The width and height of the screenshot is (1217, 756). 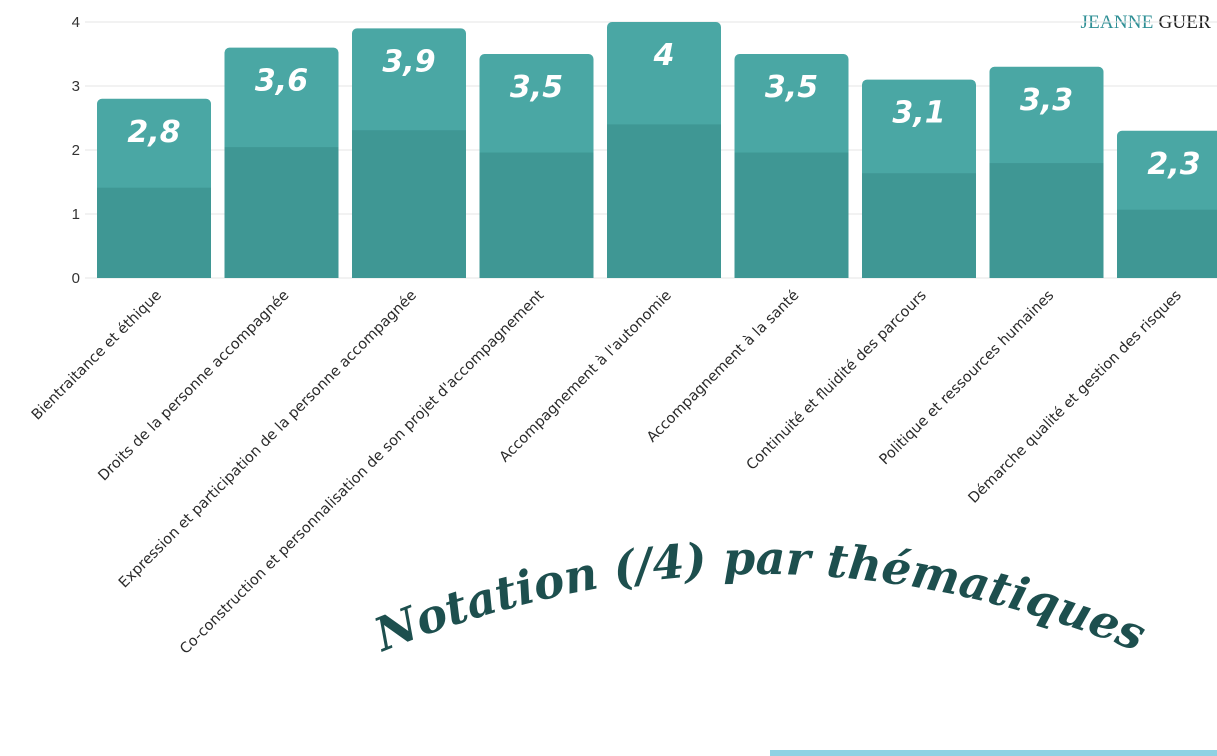 What do you see at coordinates (76, 86) in the screenshot?
I see `y-tick-label: 3` at bounding box center [76, 86].